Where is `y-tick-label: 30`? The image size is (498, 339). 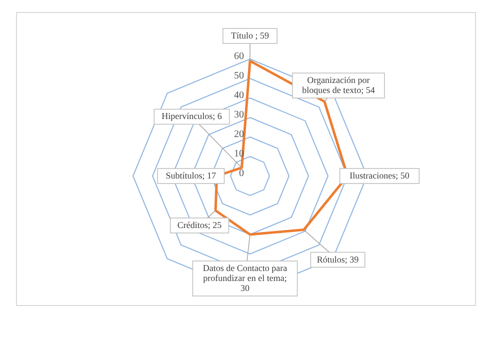 y-tick-label: 30 is located at coordinates (239, 115).